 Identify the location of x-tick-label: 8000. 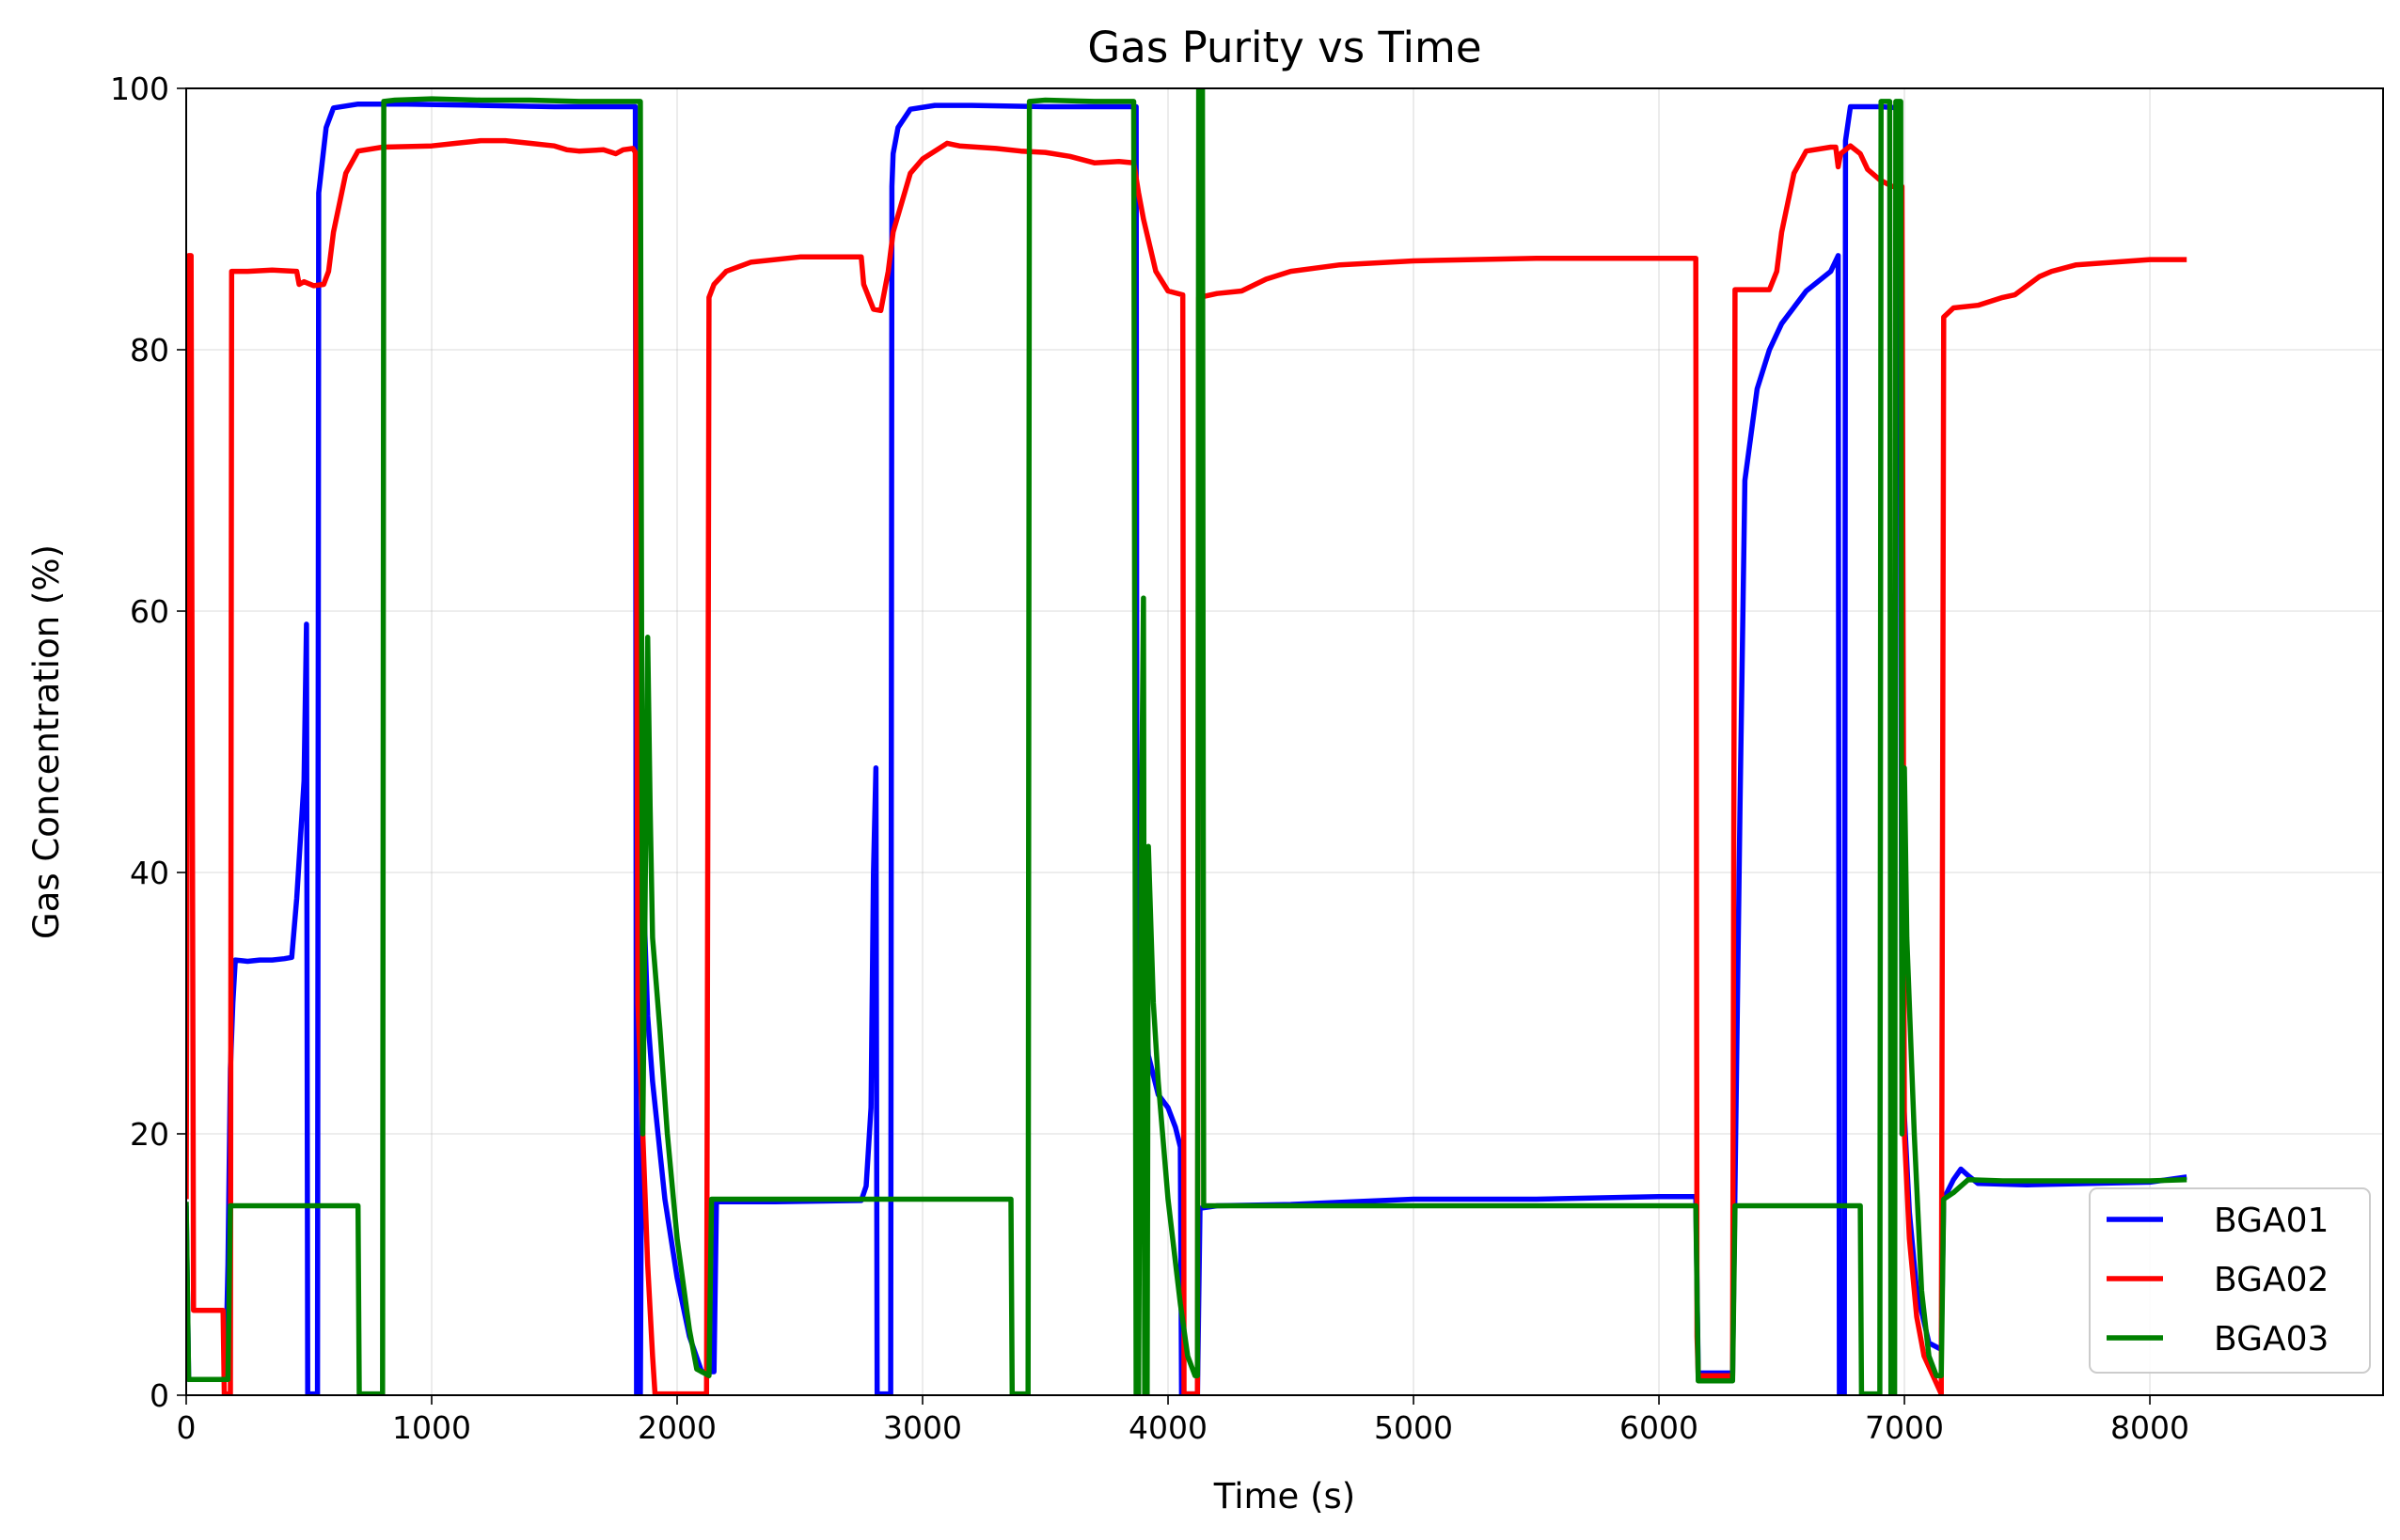
(2149, 1428).